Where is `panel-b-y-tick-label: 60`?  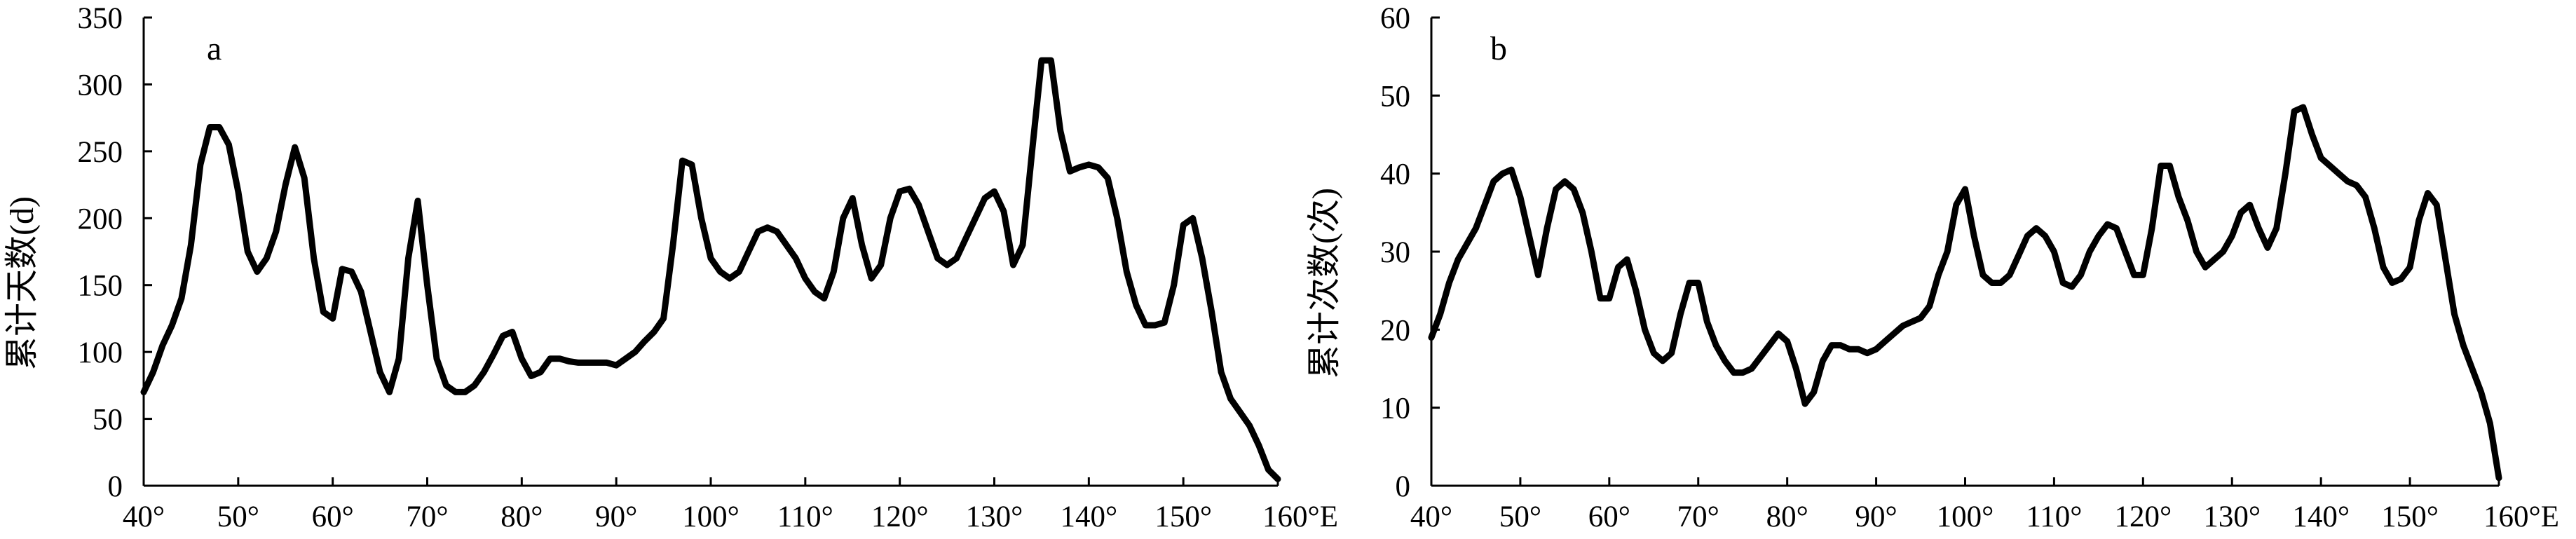
panel-b-y-tick-label: 60 is located at coordinates (1395, 18).